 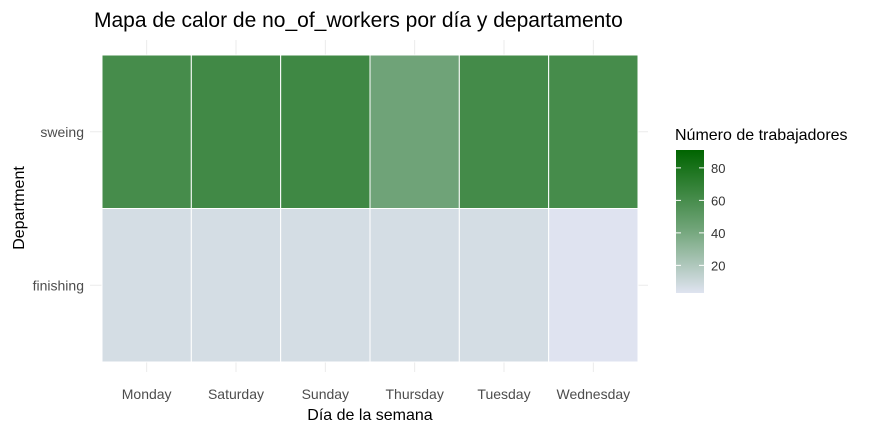 I want to click on heatmap-cell-sweing-Tuesday, so click(x=504, y=131).